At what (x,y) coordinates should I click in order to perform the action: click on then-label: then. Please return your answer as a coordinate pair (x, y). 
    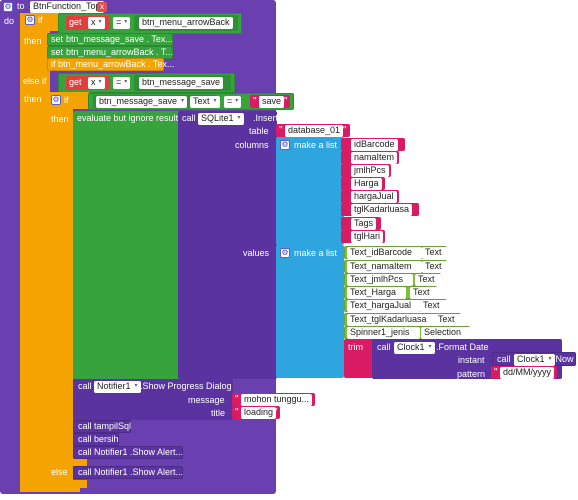
    Looking at the image, I should click on (33, 41).